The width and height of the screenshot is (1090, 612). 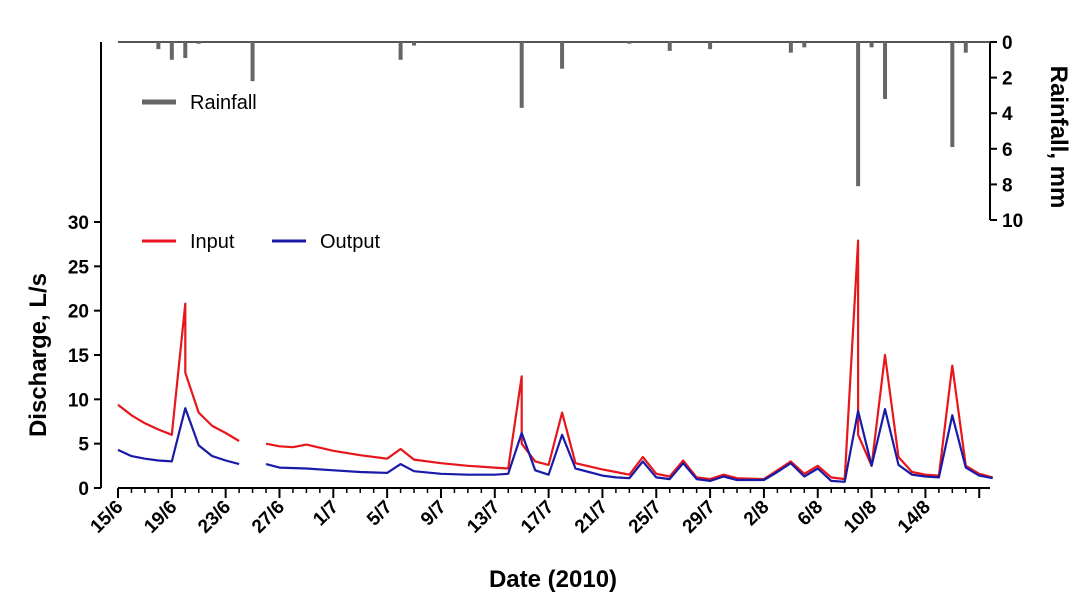 What do you see at coordinates (645, 517) in the screenshot?
I see `x-tick-label: 25/7` at bounding box center [645, 517].